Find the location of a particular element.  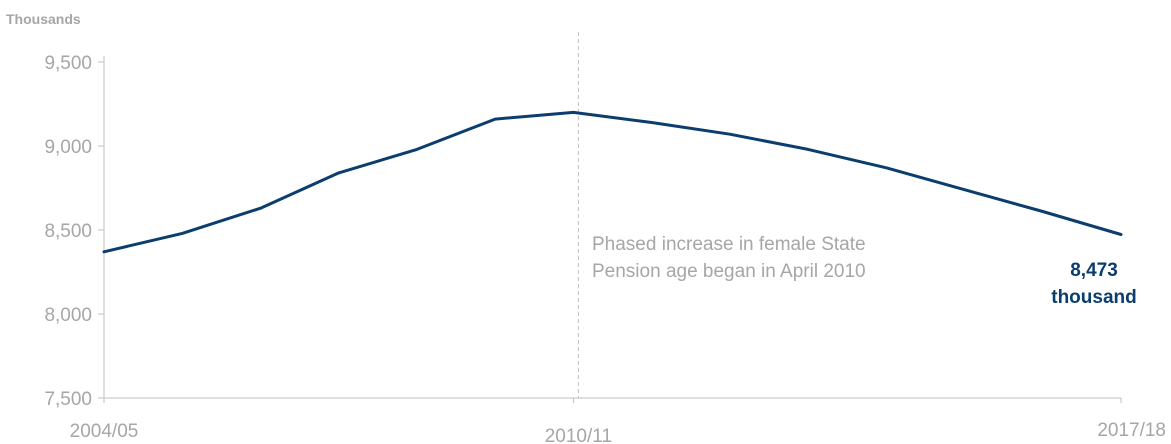

x-tick-label: 2010/11 is located at coordinates (578, 435).